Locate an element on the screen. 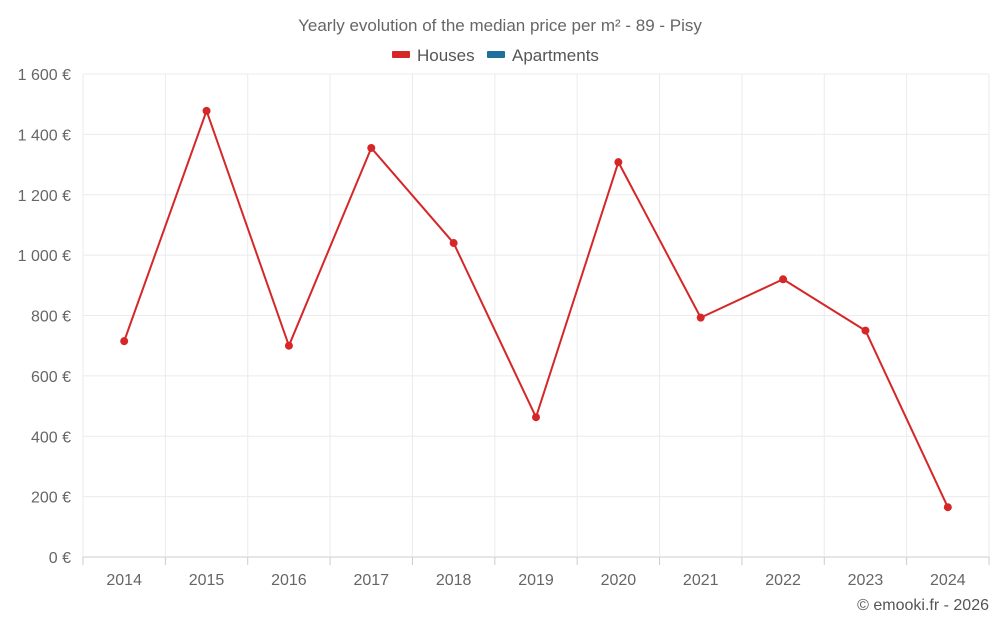  y-tick-label: 200 € is located at coordinates (51, 498).